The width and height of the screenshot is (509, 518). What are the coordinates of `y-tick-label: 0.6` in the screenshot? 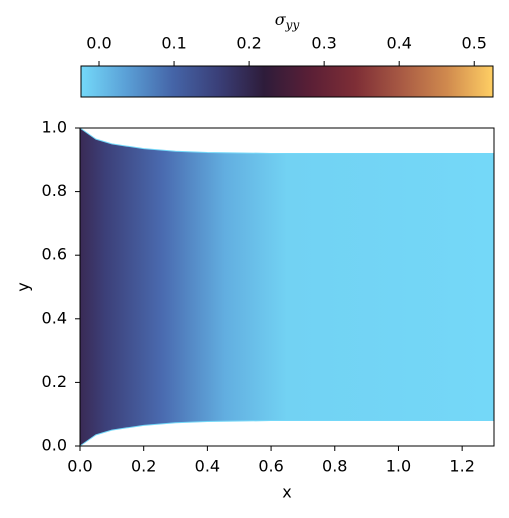 It's located at (54, 254).